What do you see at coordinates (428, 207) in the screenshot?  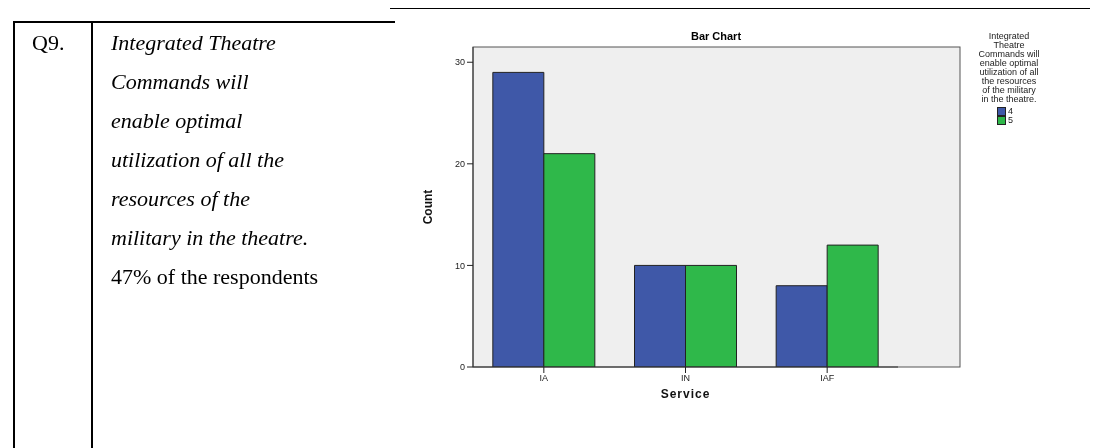 I see `y-axis-title: Count` at bounding box center [428, 207].